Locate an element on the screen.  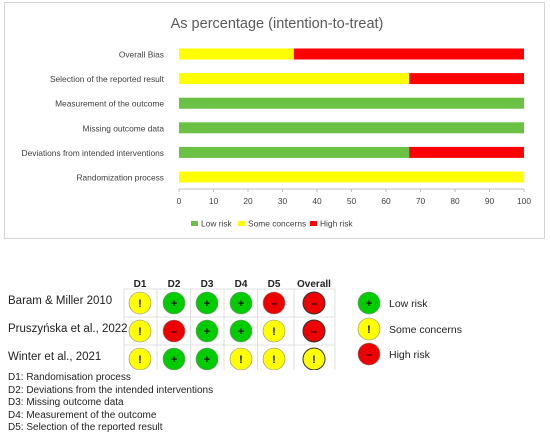
x-tick-label: 100 is located at coordinates (524, 201).